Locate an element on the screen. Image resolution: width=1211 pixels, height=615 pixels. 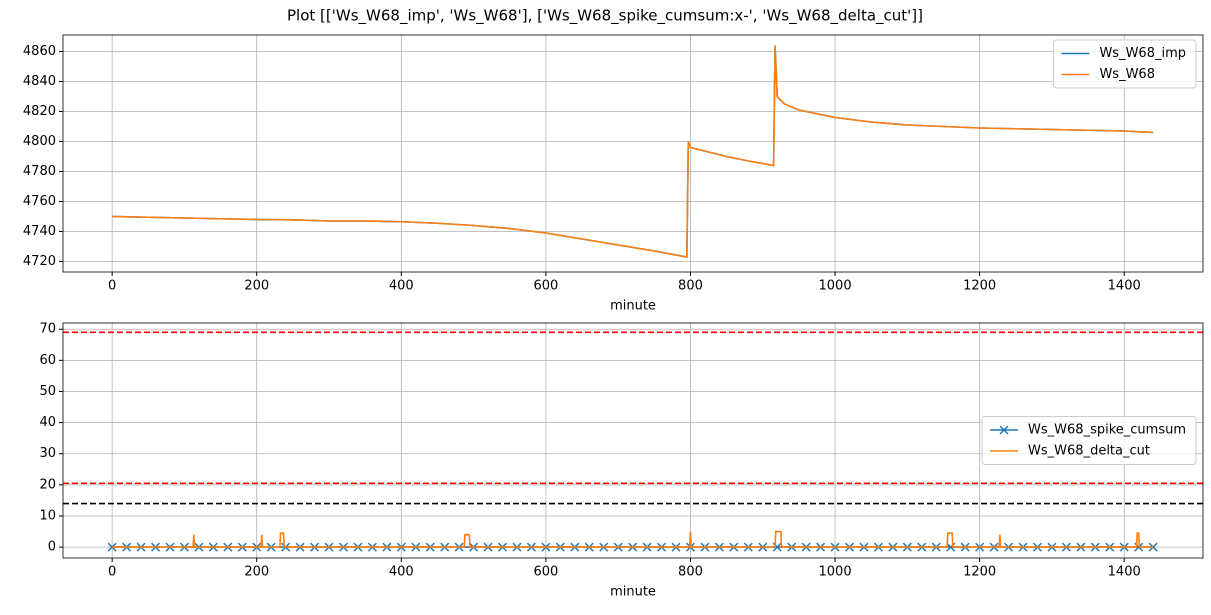
y-tick-label: 60 is located at coordinates (47, 360).